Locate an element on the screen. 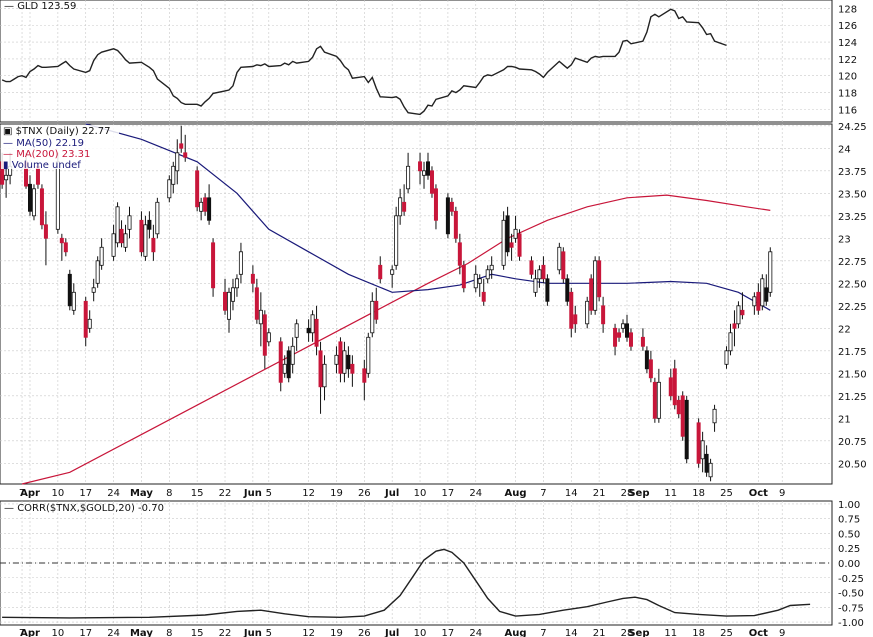  tnx-ytick-label: 21 is located at coordinates (844, 419).